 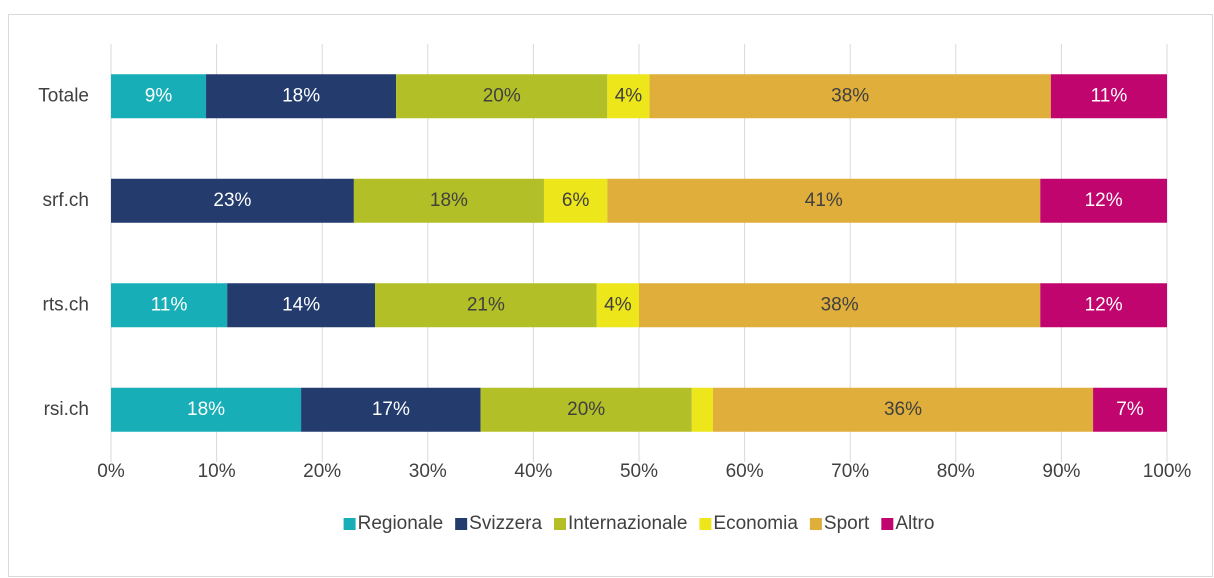 What do you see at coordinates (847, 523) in the screenshot?
I see `legend-label: Sport` at bounding box center [847, 523].